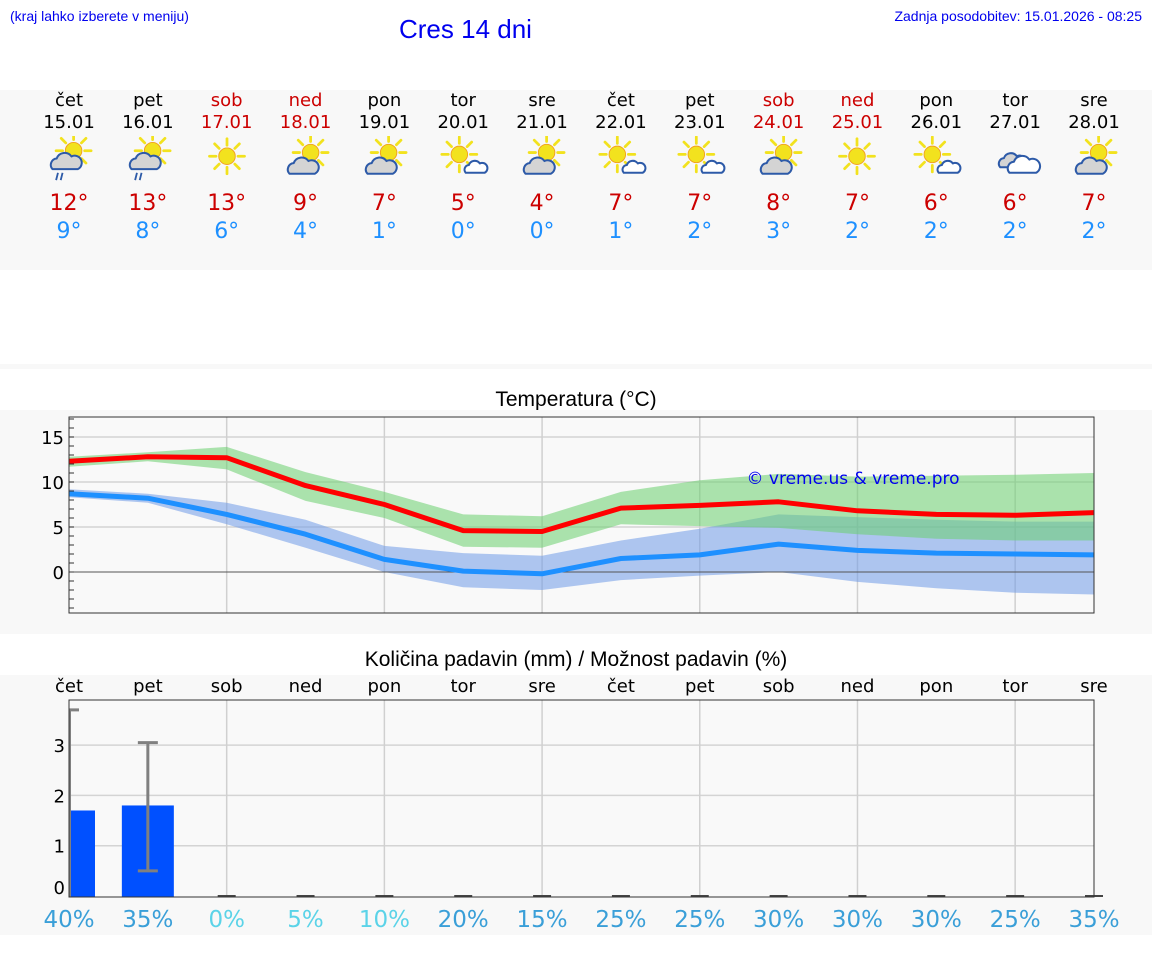 Image resolution: width=1152 pixels, height=975 pixels. I want to click on page-title: Cres 14 dni, so click(465, 29).